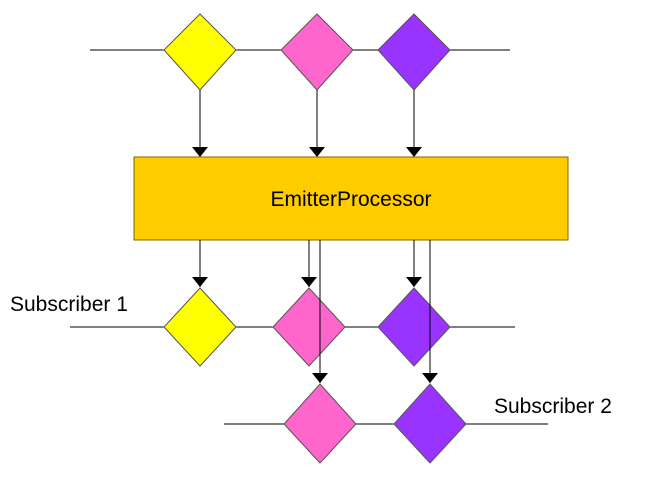 This screenshot has width=648, height=481. I want to click on sub2-item-purple, so click(430, 423).